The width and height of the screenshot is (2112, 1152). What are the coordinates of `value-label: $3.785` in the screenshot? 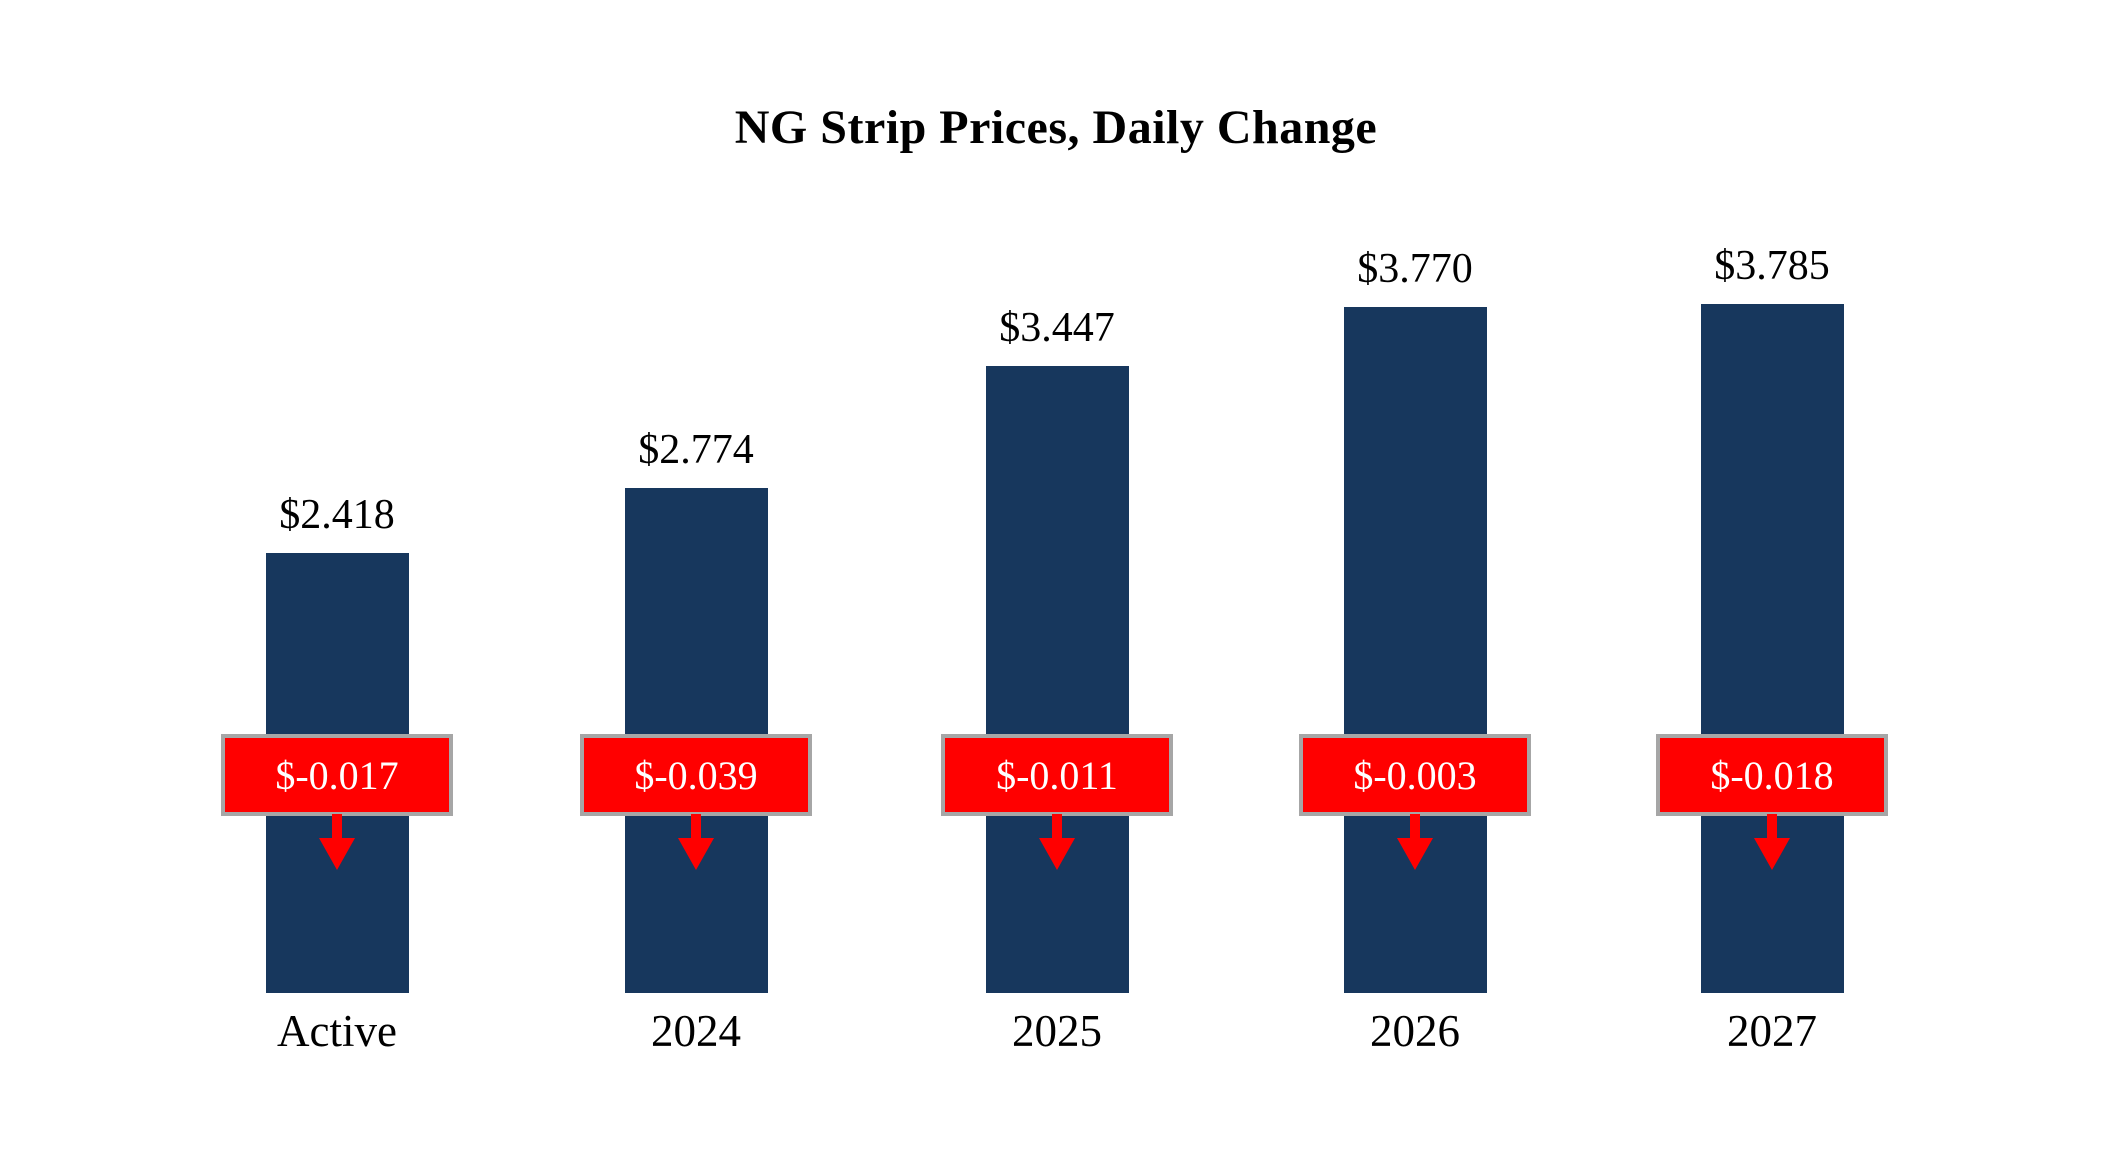 It's located at (1772, 266).